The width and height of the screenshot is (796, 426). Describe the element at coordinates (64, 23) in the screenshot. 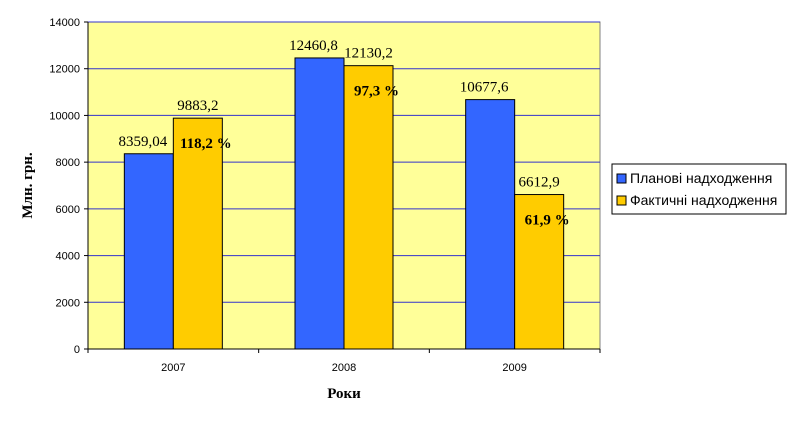

I see `y-tick-label: 14000` at that location.